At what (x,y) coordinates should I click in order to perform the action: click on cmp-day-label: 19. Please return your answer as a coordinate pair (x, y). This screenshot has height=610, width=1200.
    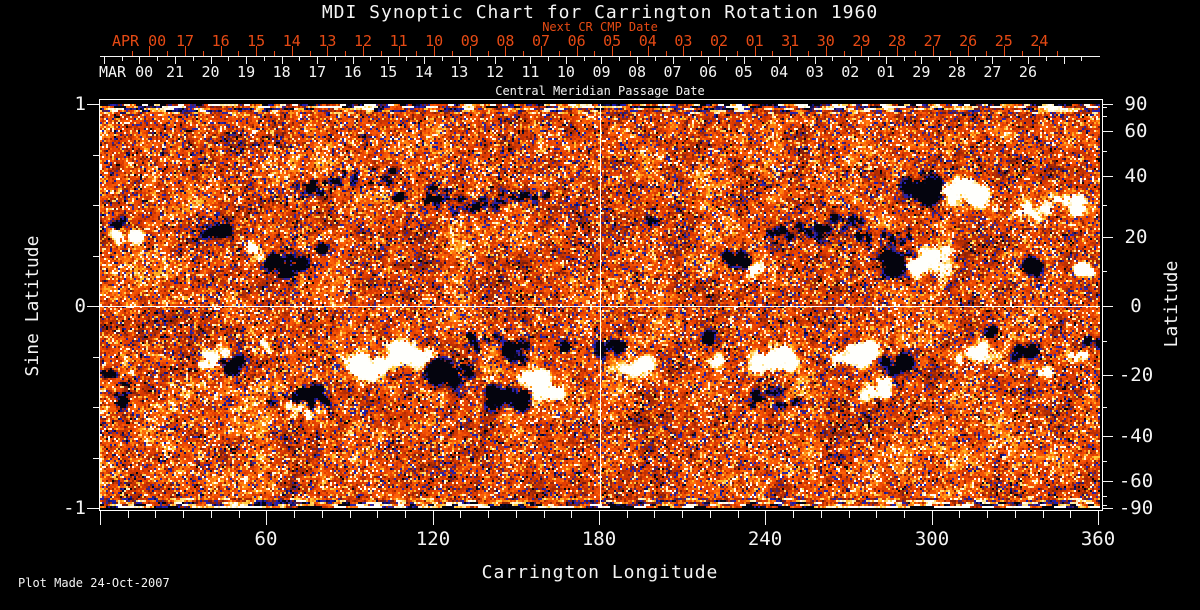
    Looking at the image, I should click on (246, 72).